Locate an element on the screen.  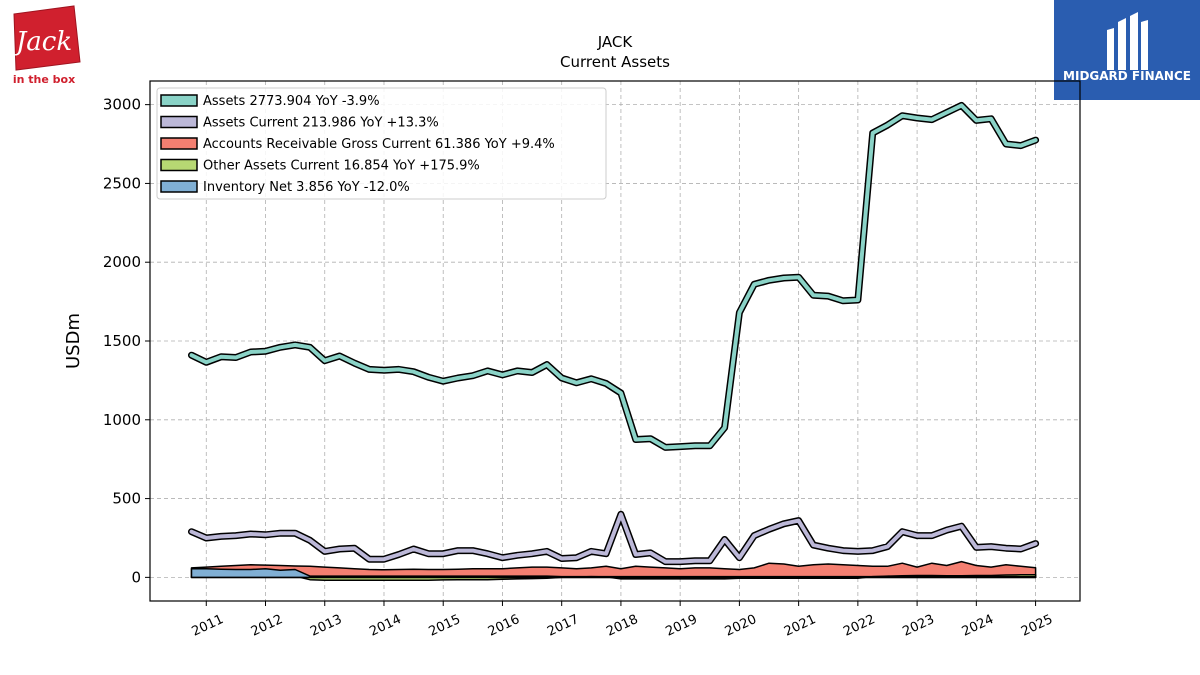
x-tick-label: 2020 is located at coordinates (741, 626).